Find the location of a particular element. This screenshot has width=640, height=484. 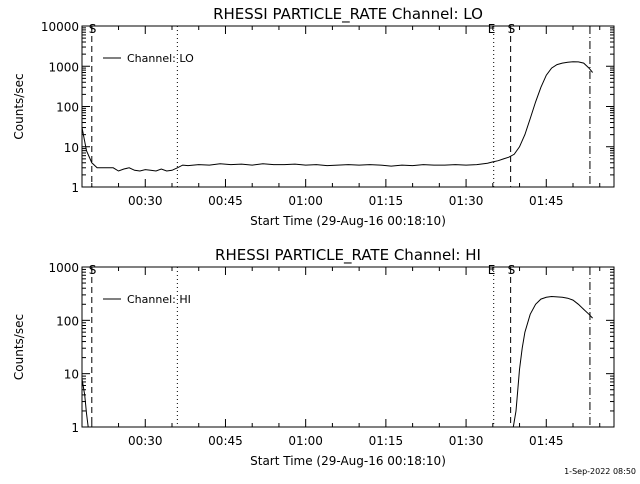

timestamp: 1-Sep-2022 08:50 is located at coordinates (600, 471).